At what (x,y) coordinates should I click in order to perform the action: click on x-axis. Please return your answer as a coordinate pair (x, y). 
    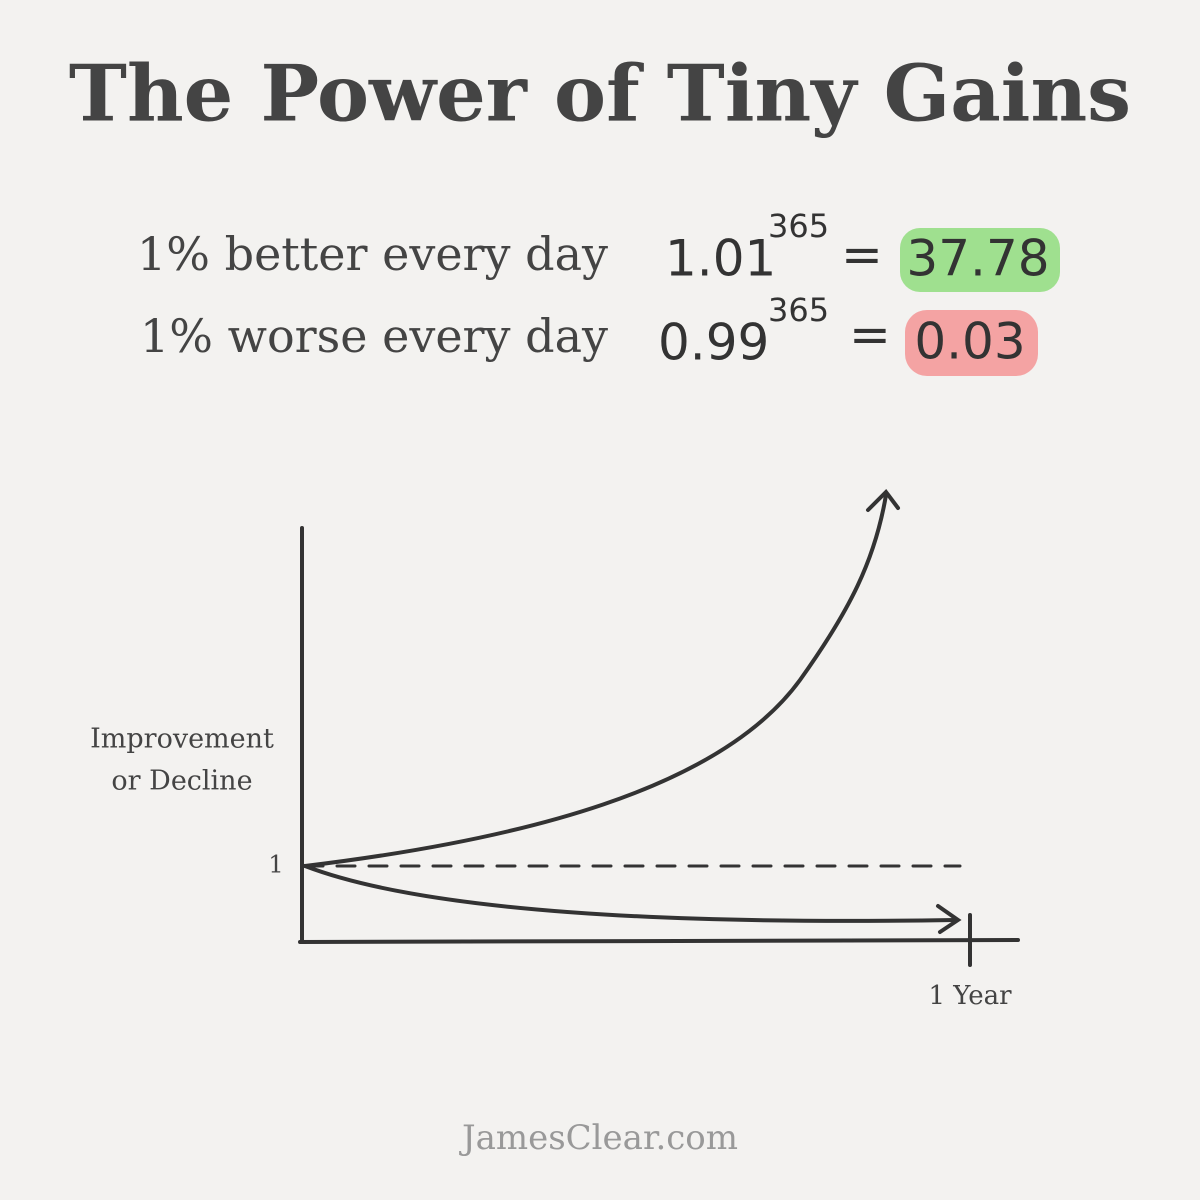
    Looking at the image, I should click on (659, 941).